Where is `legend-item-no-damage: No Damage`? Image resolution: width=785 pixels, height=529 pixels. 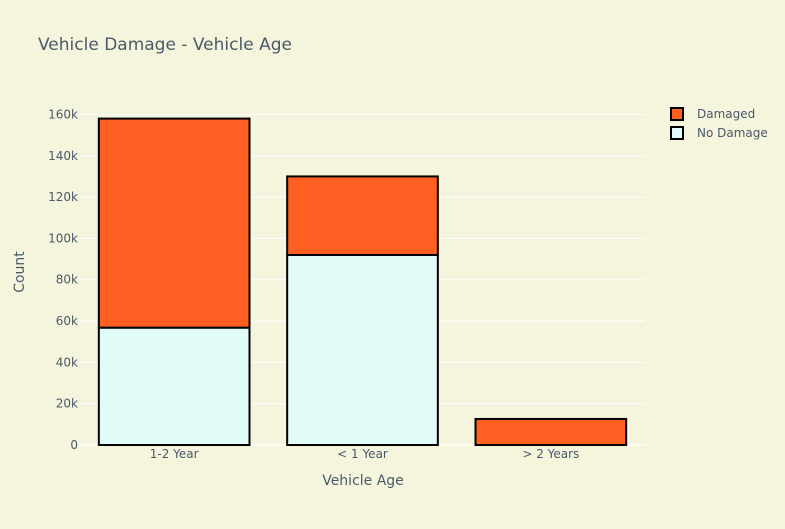 legend-item-no-damage: No Damage is located at coordinates (719, 133).